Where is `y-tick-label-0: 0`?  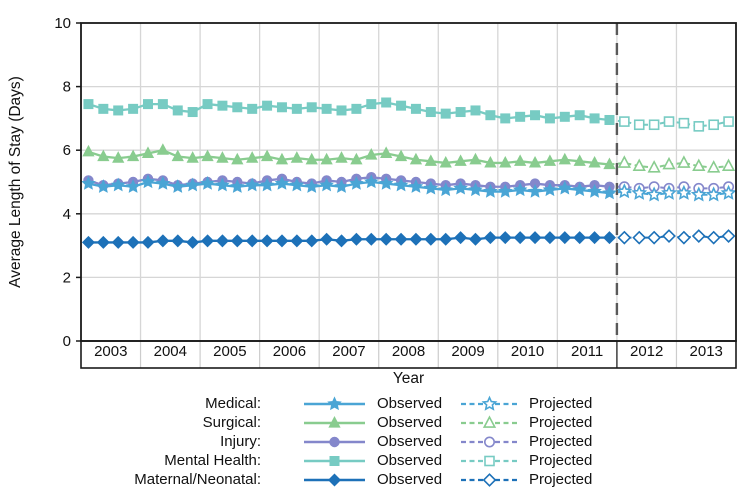
y-tick-label-0: 0 is located at coordinates (67, 341).